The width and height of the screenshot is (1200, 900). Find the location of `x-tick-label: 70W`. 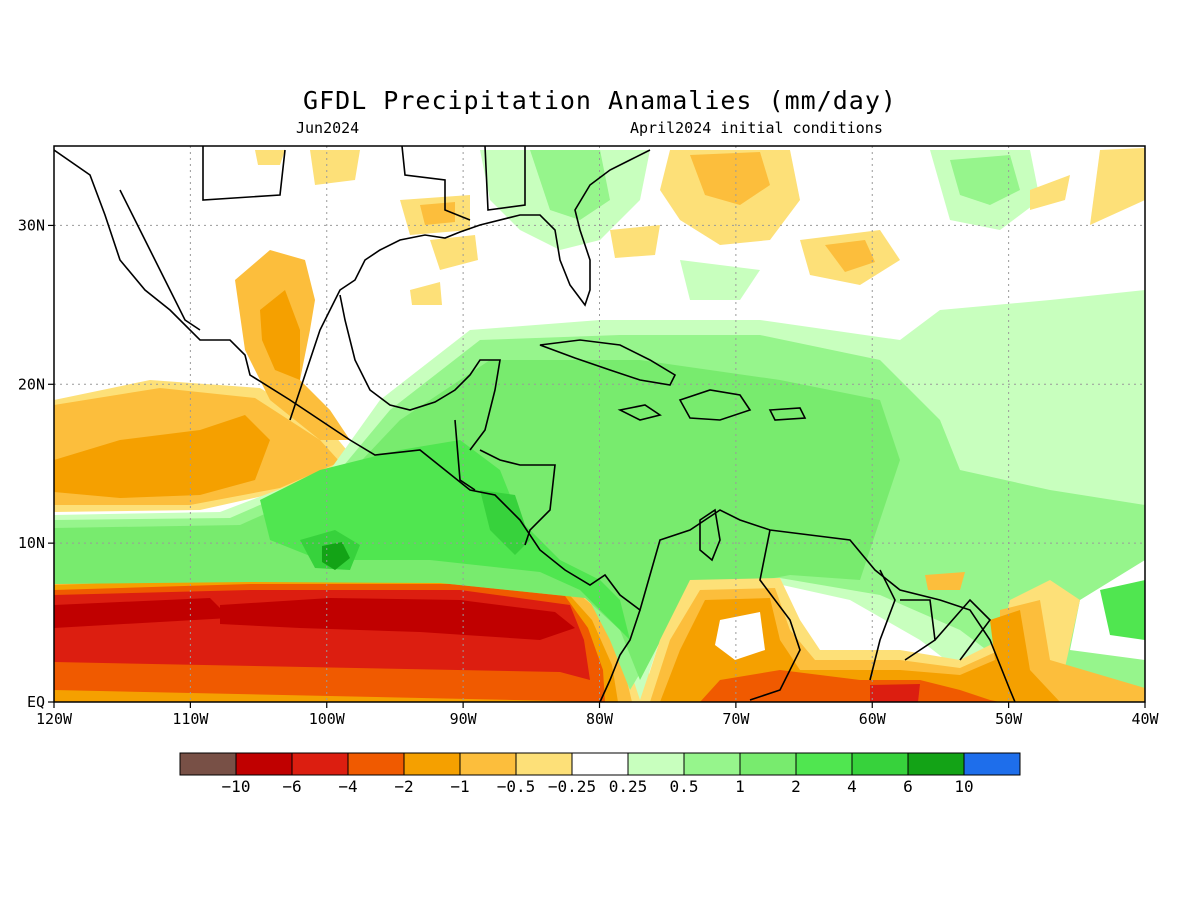

x-tick-label: 70W is located at coordinates (736, 719).